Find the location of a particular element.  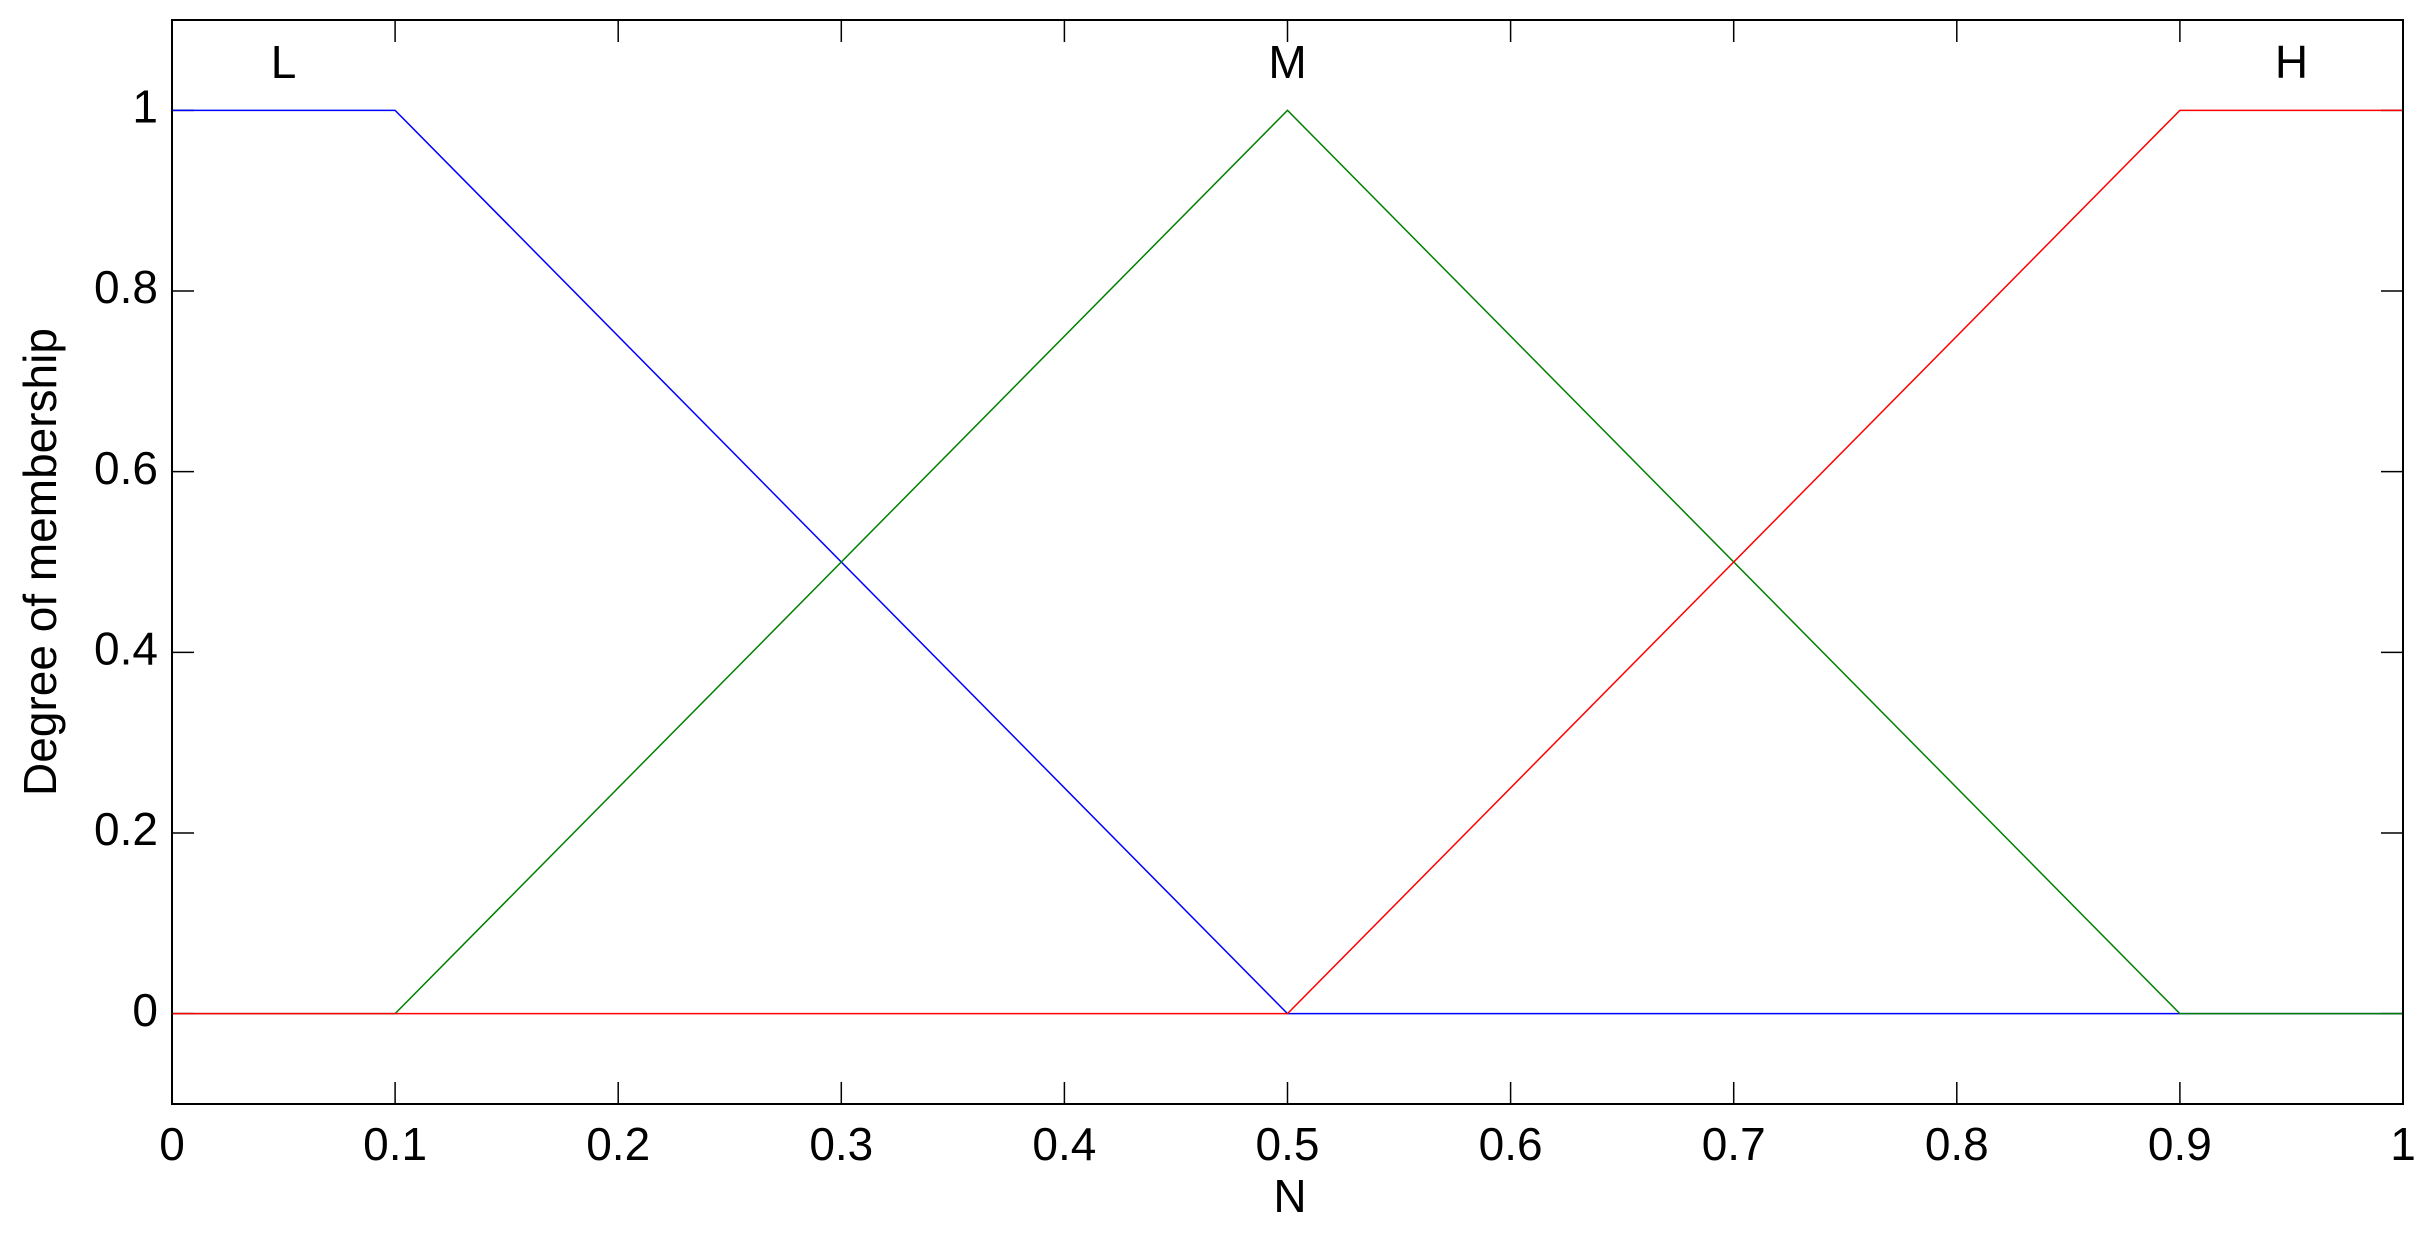

y-tick-label: 0.4 is located at coordinates (126, 648).